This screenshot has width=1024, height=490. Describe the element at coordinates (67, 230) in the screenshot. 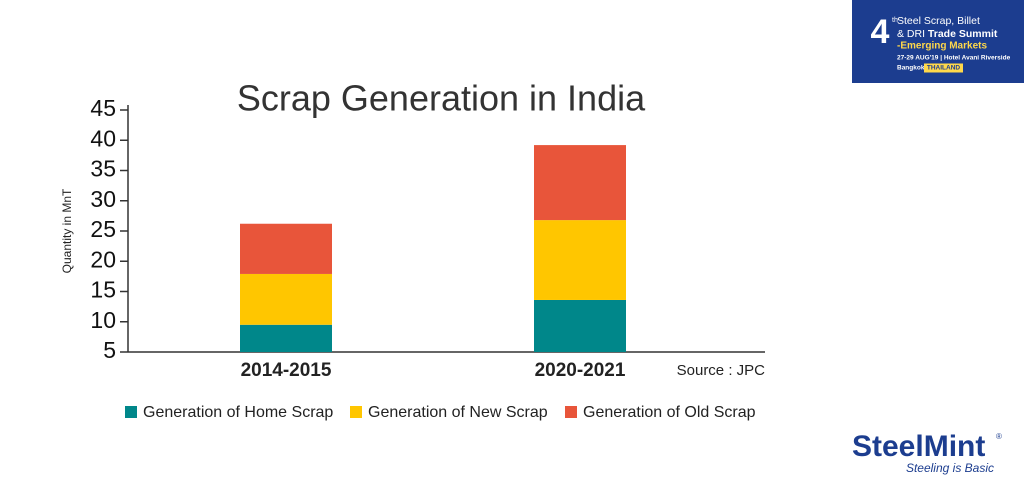

I see `y-axis-label: Quantity in MnT` at that location.